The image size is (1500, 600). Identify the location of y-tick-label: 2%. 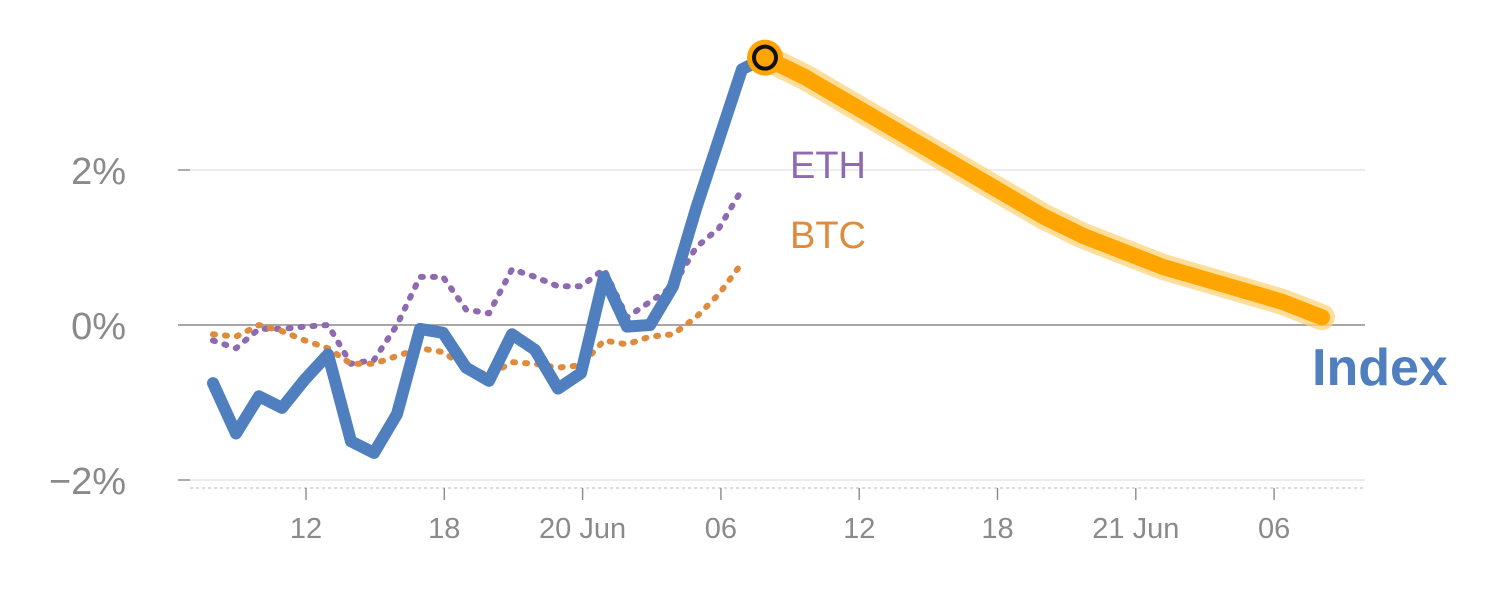
(98, 172).